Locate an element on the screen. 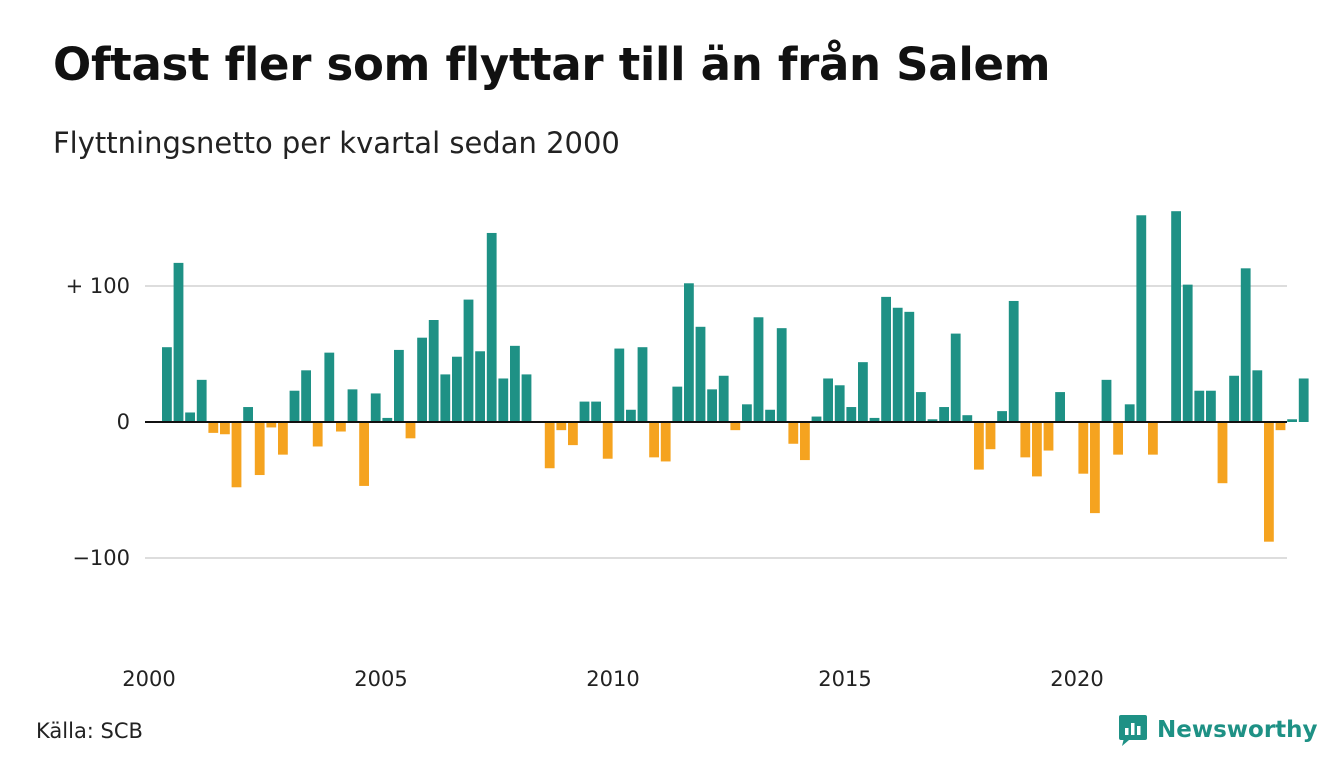  chart-subtitle: Flyttningsnetto per kvartal sedan 2000 is located at coordinates (336, 143).